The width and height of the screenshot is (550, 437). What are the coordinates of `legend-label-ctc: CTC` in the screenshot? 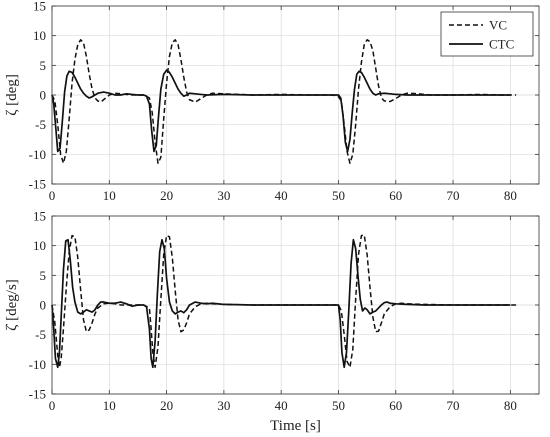 It's located at (501, 44).